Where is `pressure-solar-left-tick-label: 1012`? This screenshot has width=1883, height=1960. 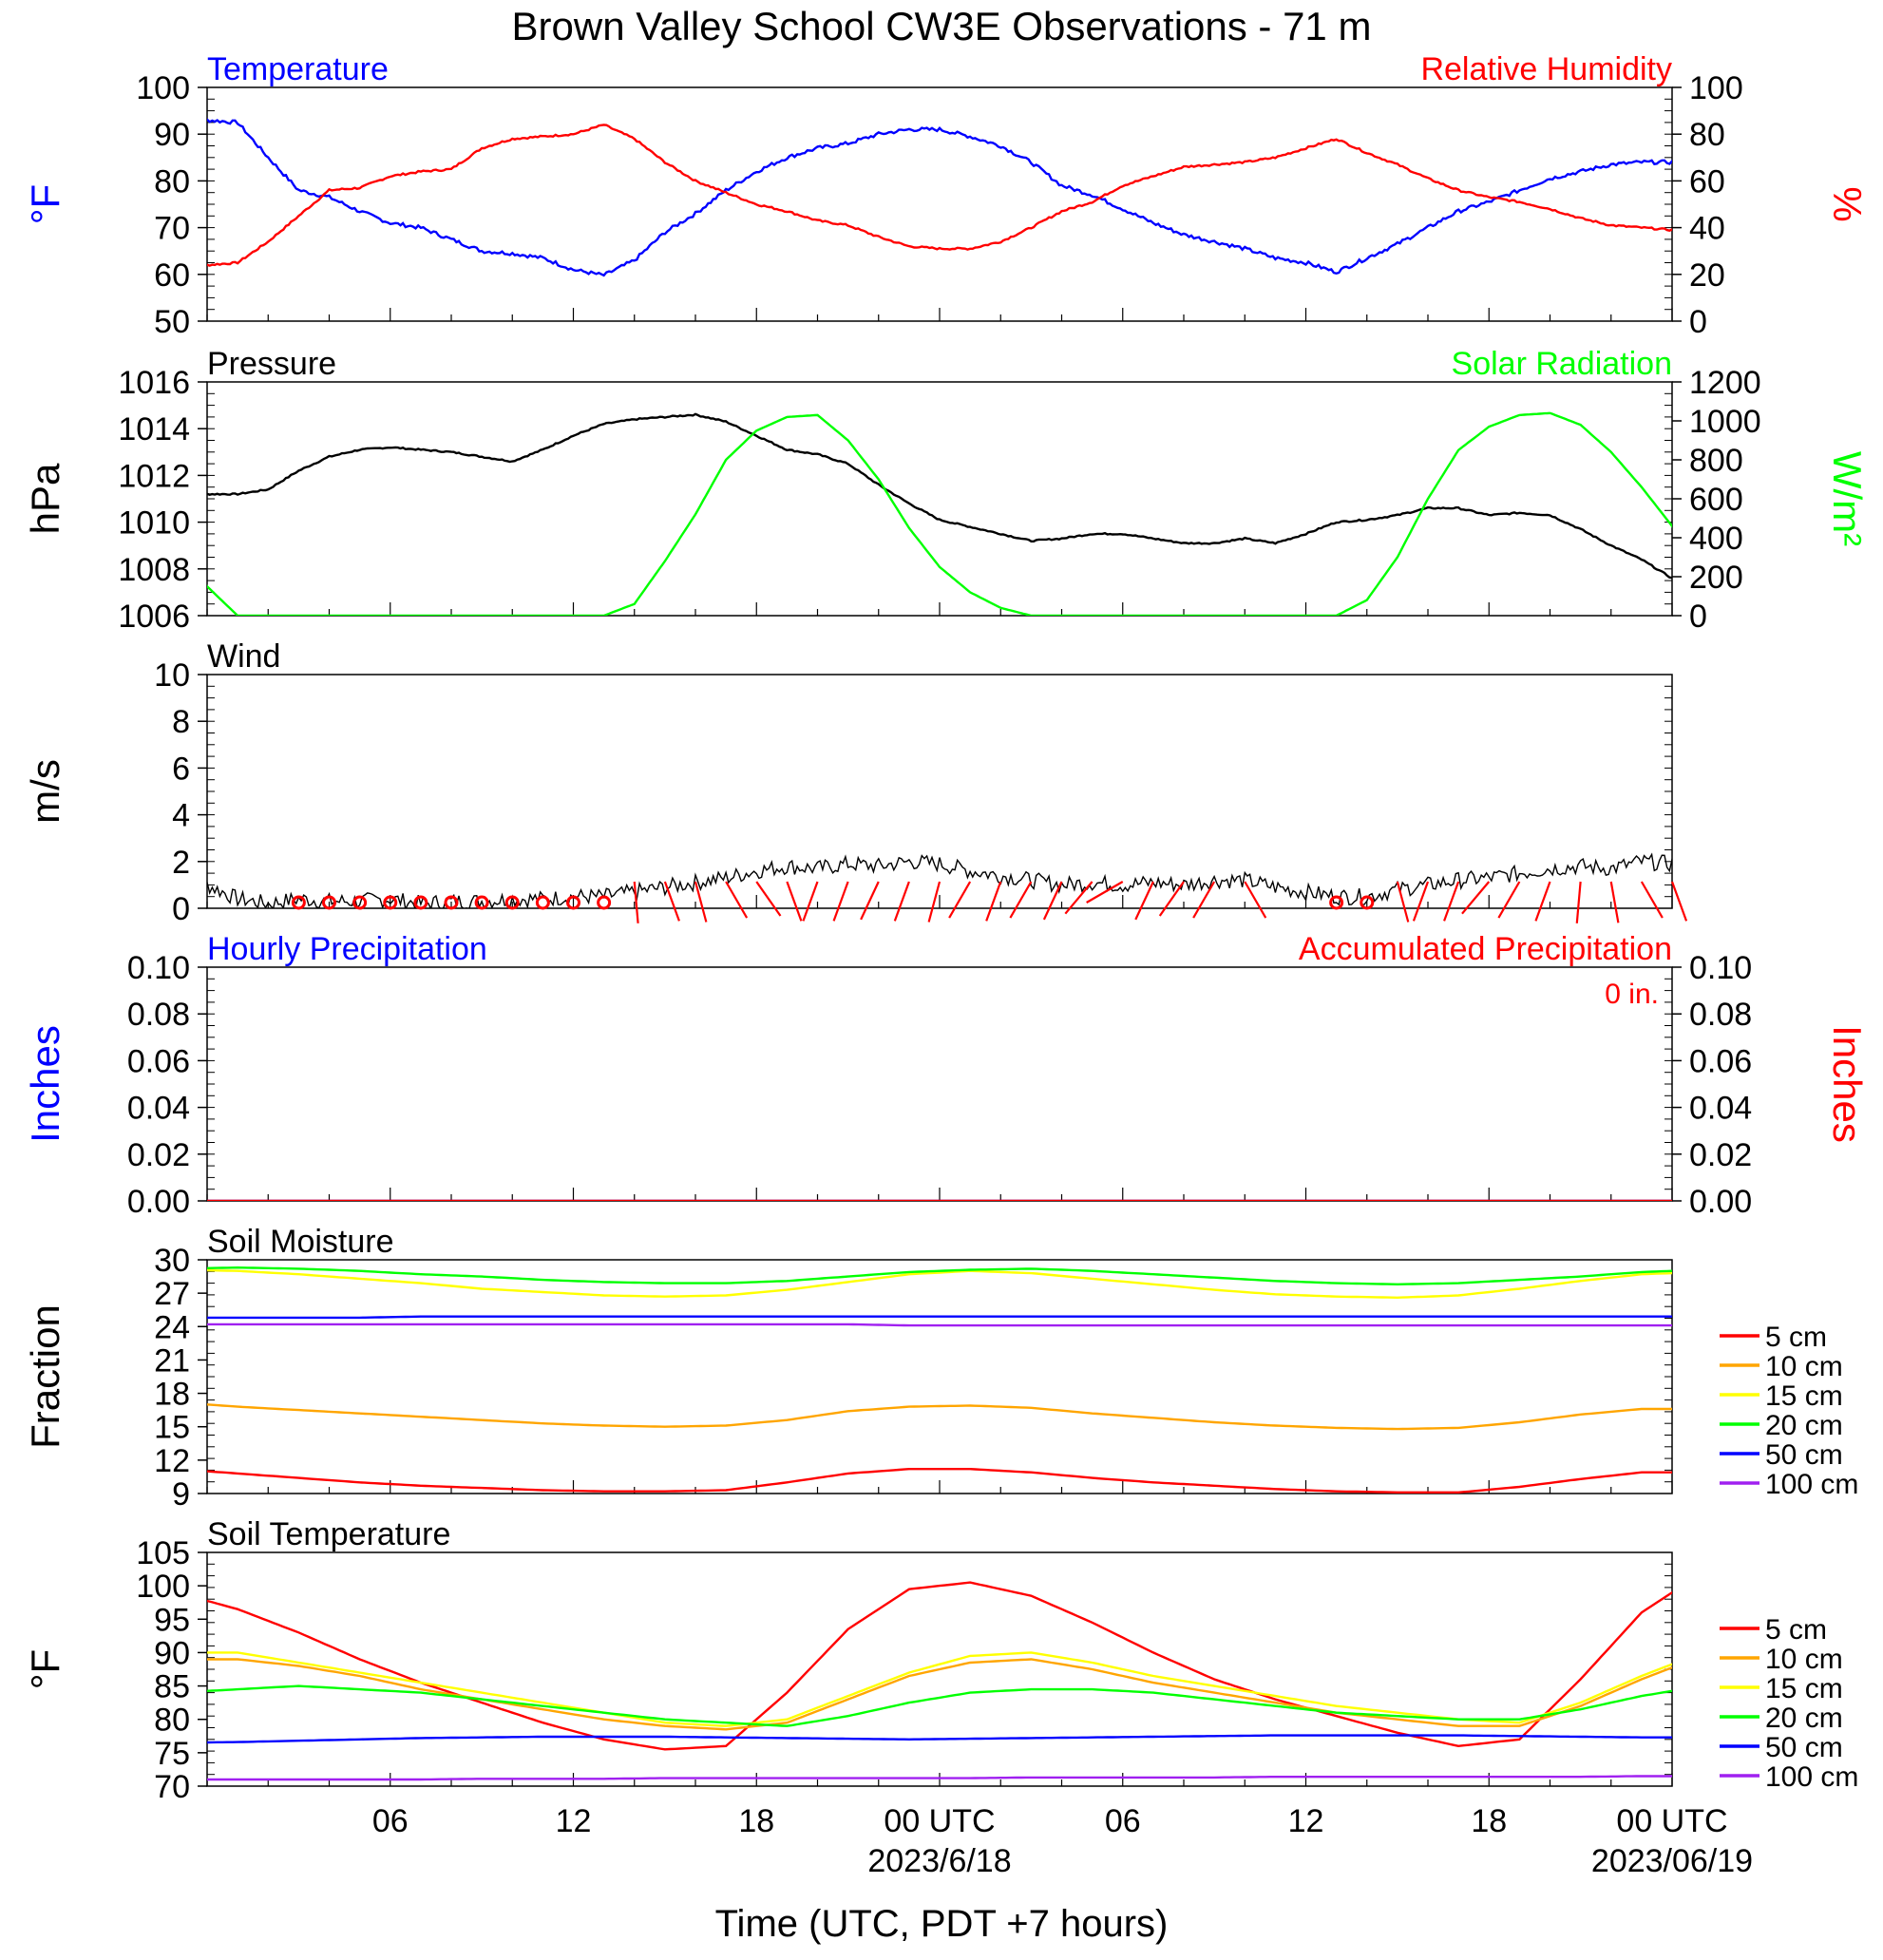 pressure-solar-left-tick-label: 1012 is located at coordinates (154, 476).